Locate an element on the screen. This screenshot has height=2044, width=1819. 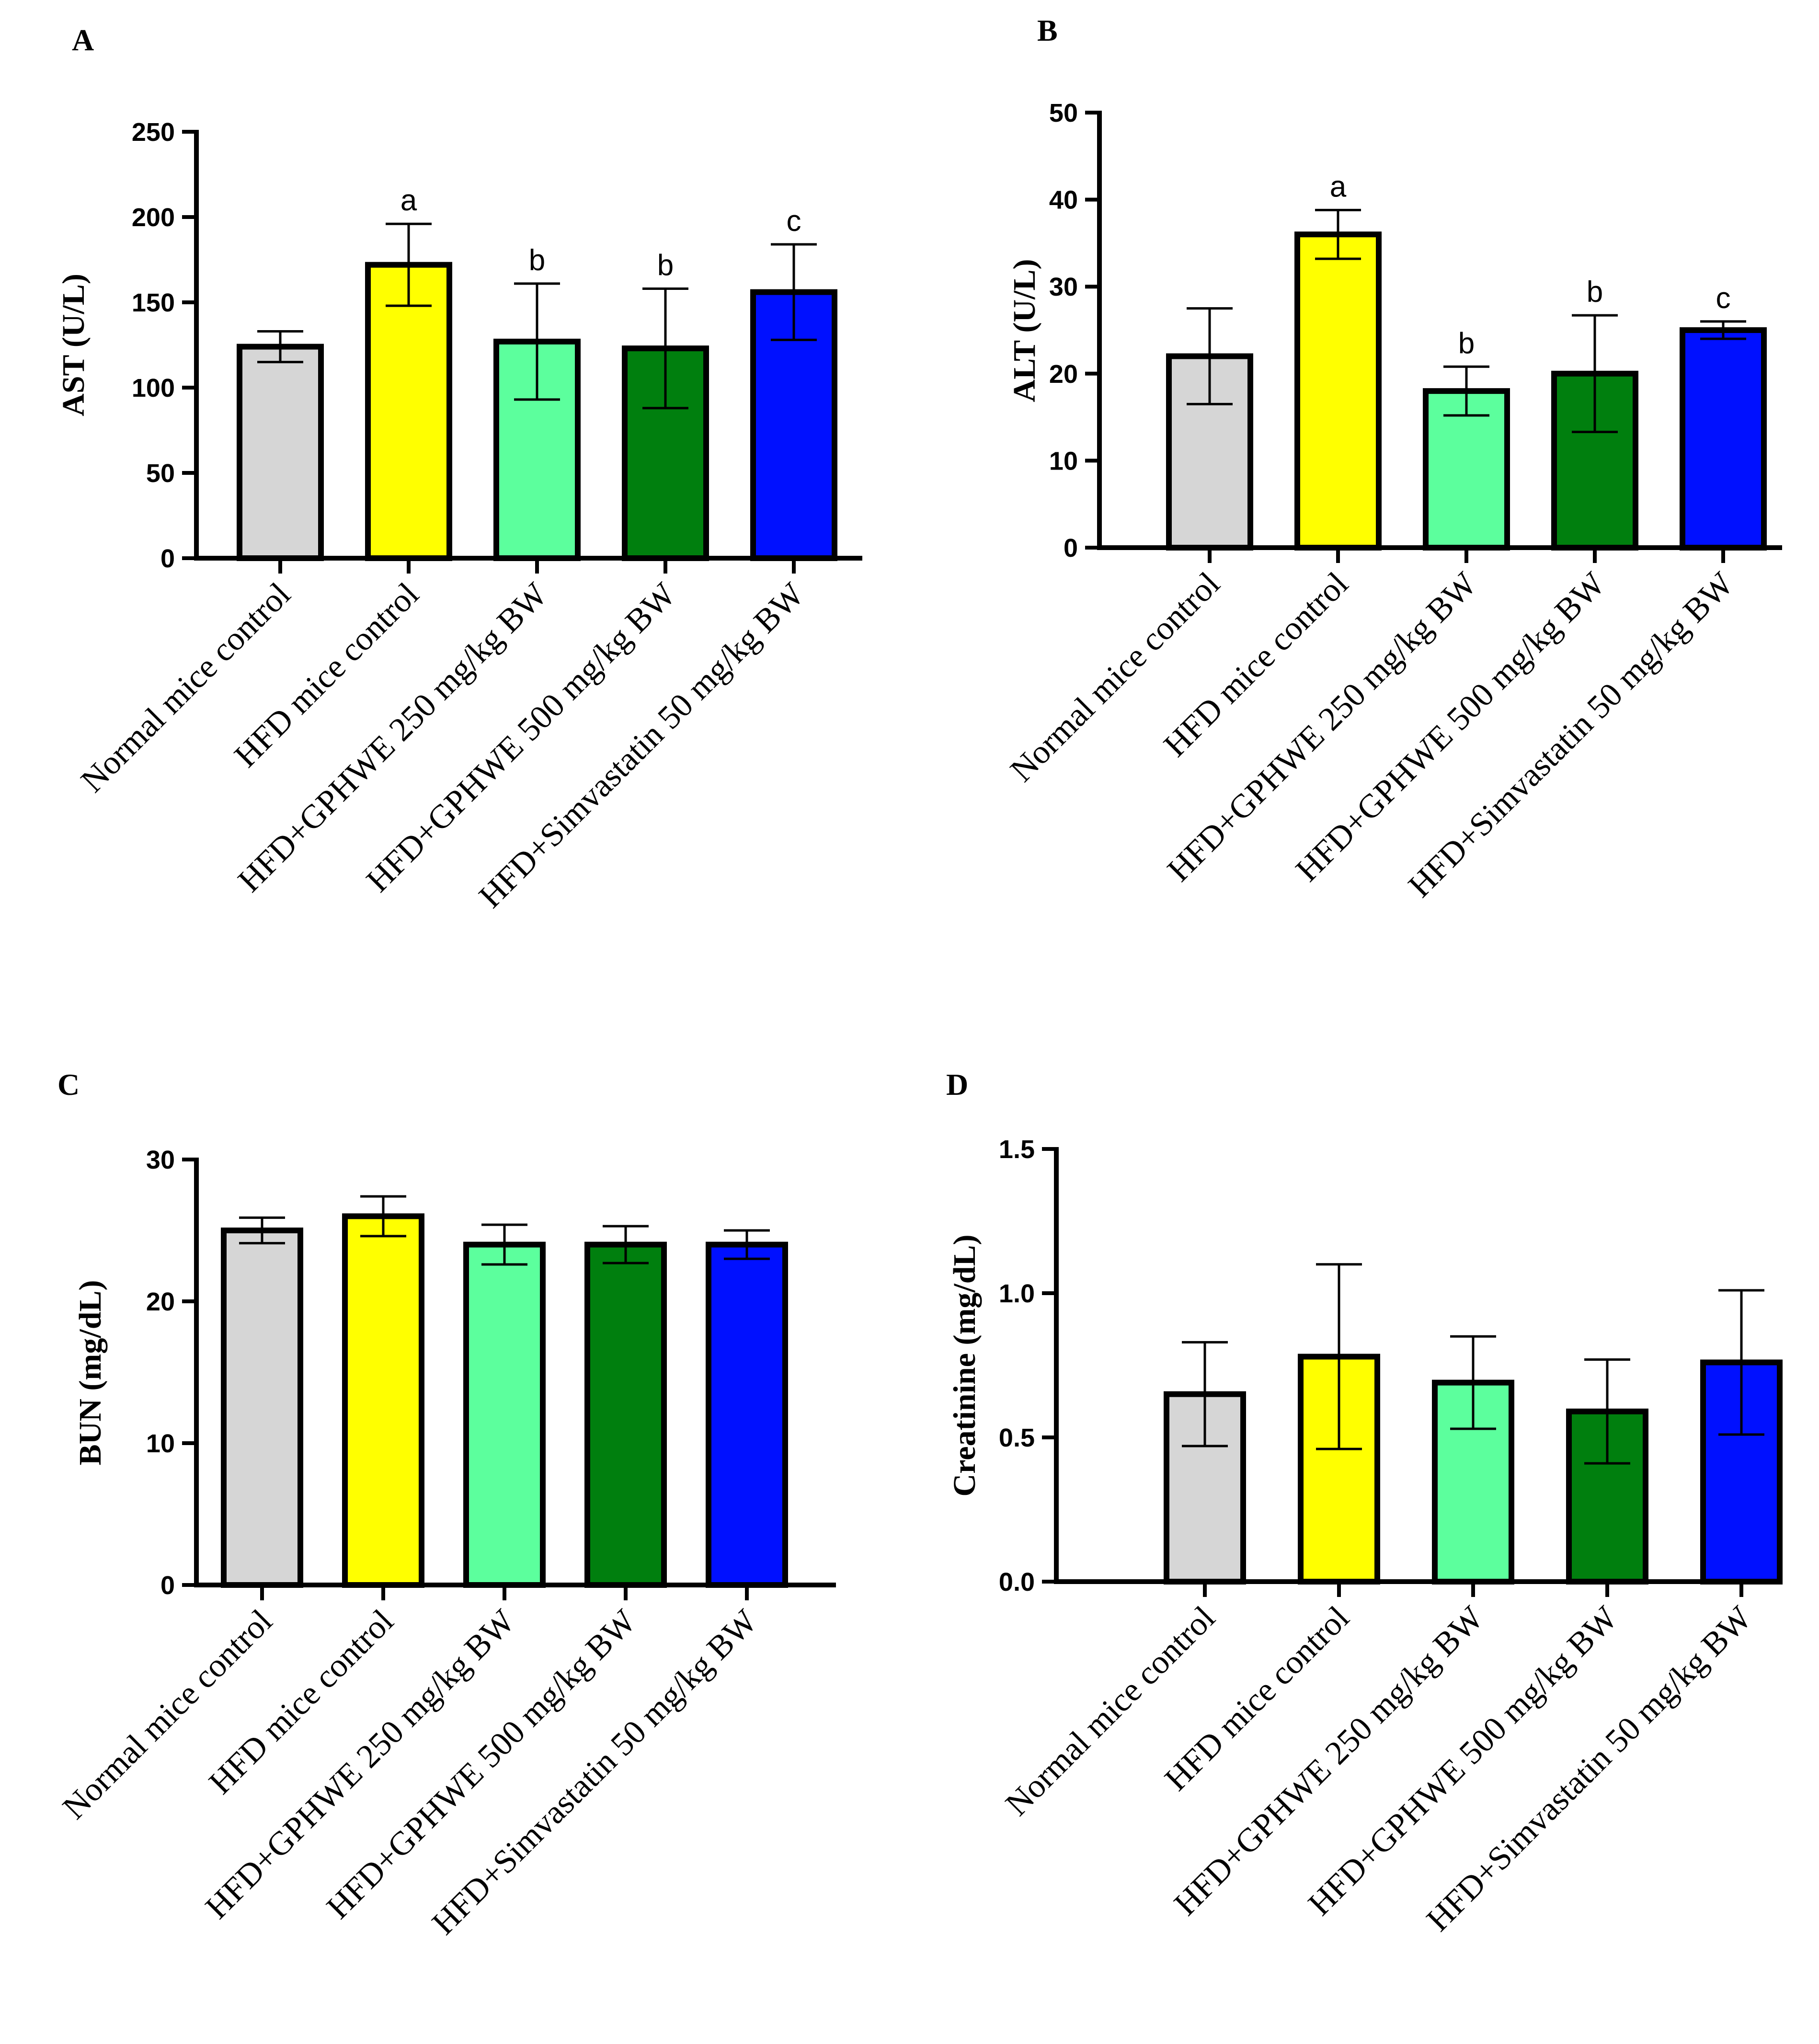
y-tick-label: 250 is located at coordinates (153, 132).